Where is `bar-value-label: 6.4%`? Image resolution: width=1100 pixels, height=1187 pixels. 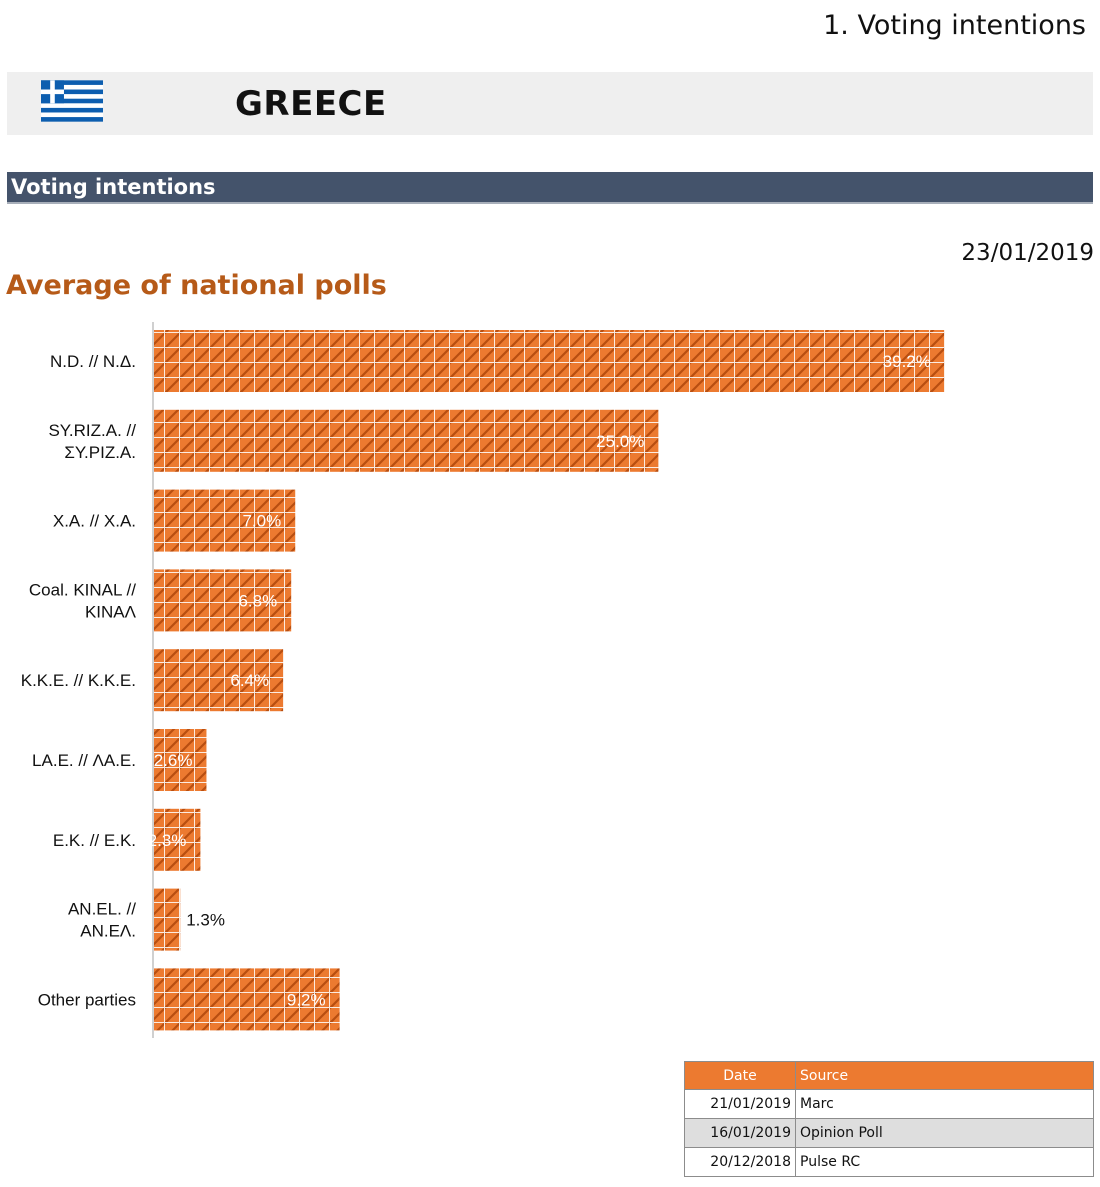
bar-value-label: 6.4% is located at coordinates (249, 680).